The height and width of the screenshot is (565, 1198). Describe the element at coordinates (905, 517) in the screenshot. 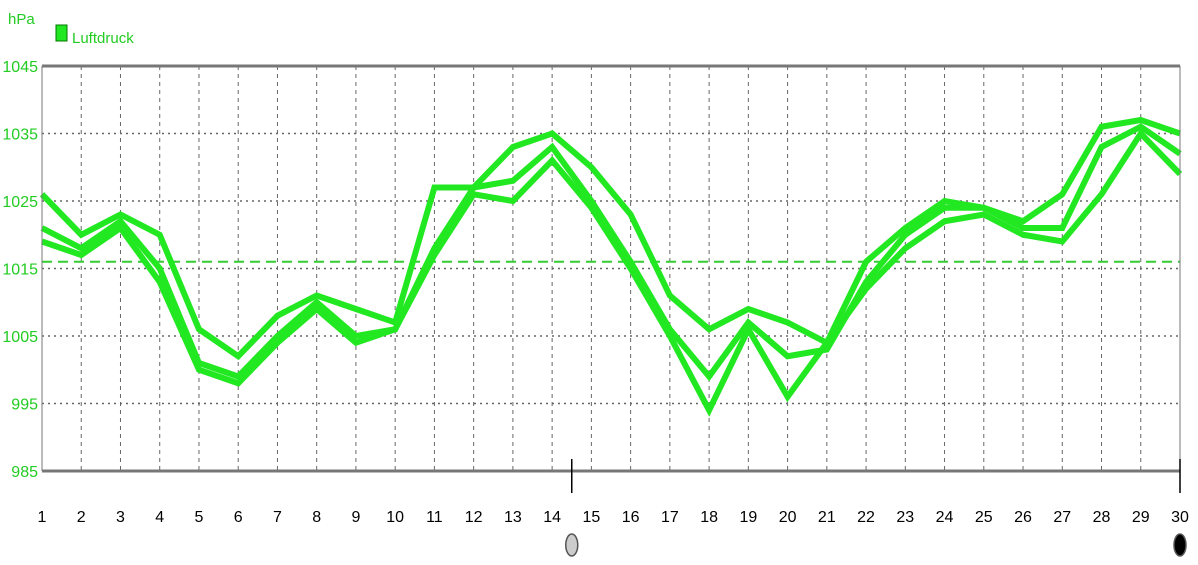

I see `x-tick-label: 23` at that location.